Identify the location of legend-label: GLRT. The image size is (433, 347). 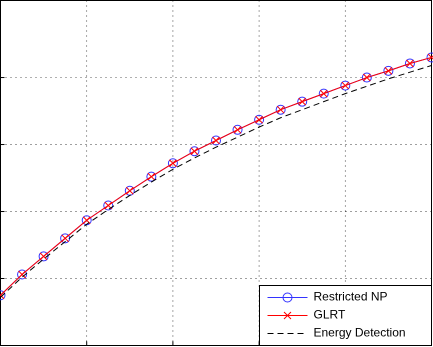
(330, 315).